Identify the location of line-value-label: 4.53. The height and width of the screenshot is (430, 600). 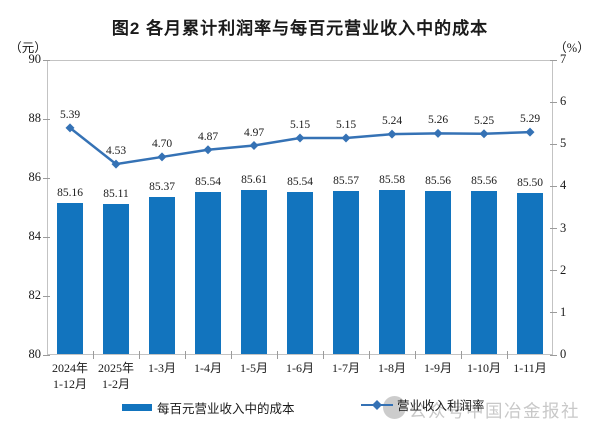
(116, 151).